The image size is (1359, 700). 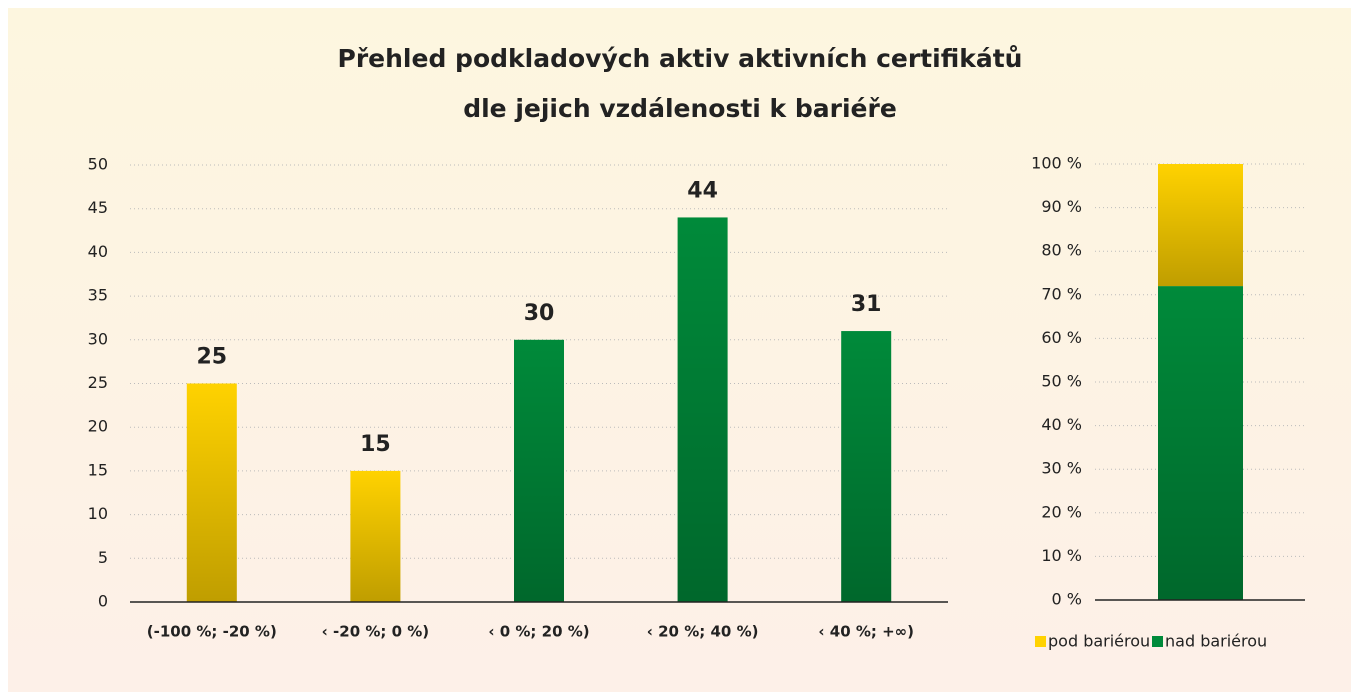 What do you see at coordinates (539, 313) in the screenshot?
I see `data-label: 30` at bounding box center [539, 313].